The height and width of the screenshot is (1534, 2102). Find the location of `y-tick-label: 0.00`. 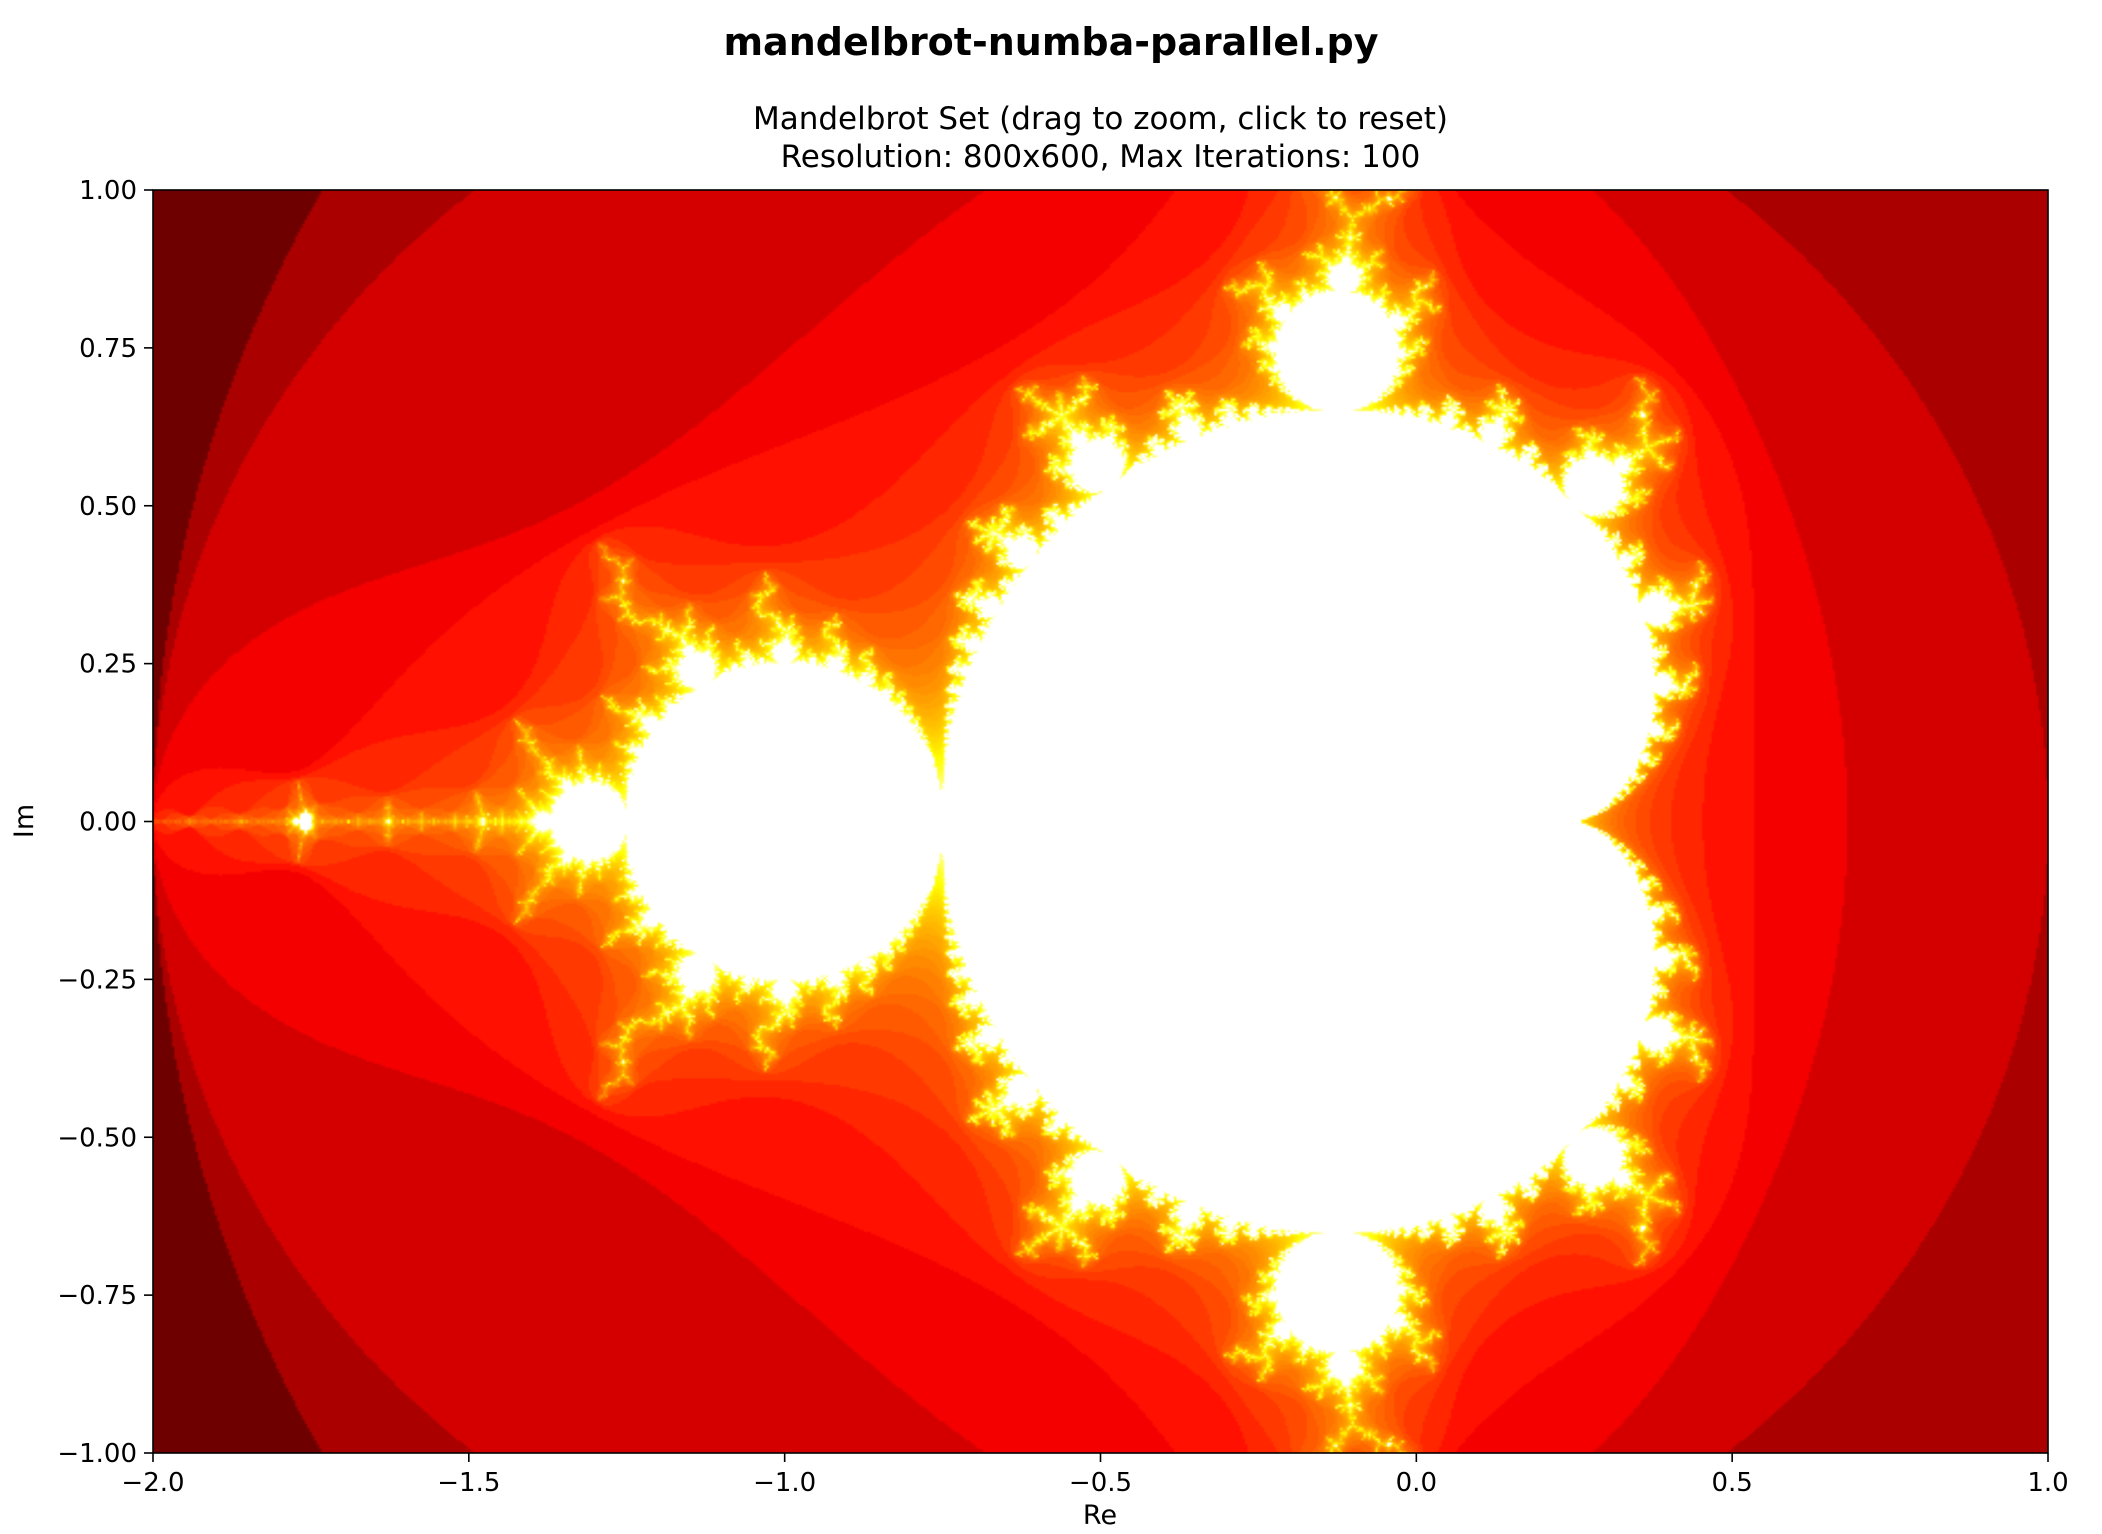

y-tick-label: 0.00 is located at coordinates (108, 823).